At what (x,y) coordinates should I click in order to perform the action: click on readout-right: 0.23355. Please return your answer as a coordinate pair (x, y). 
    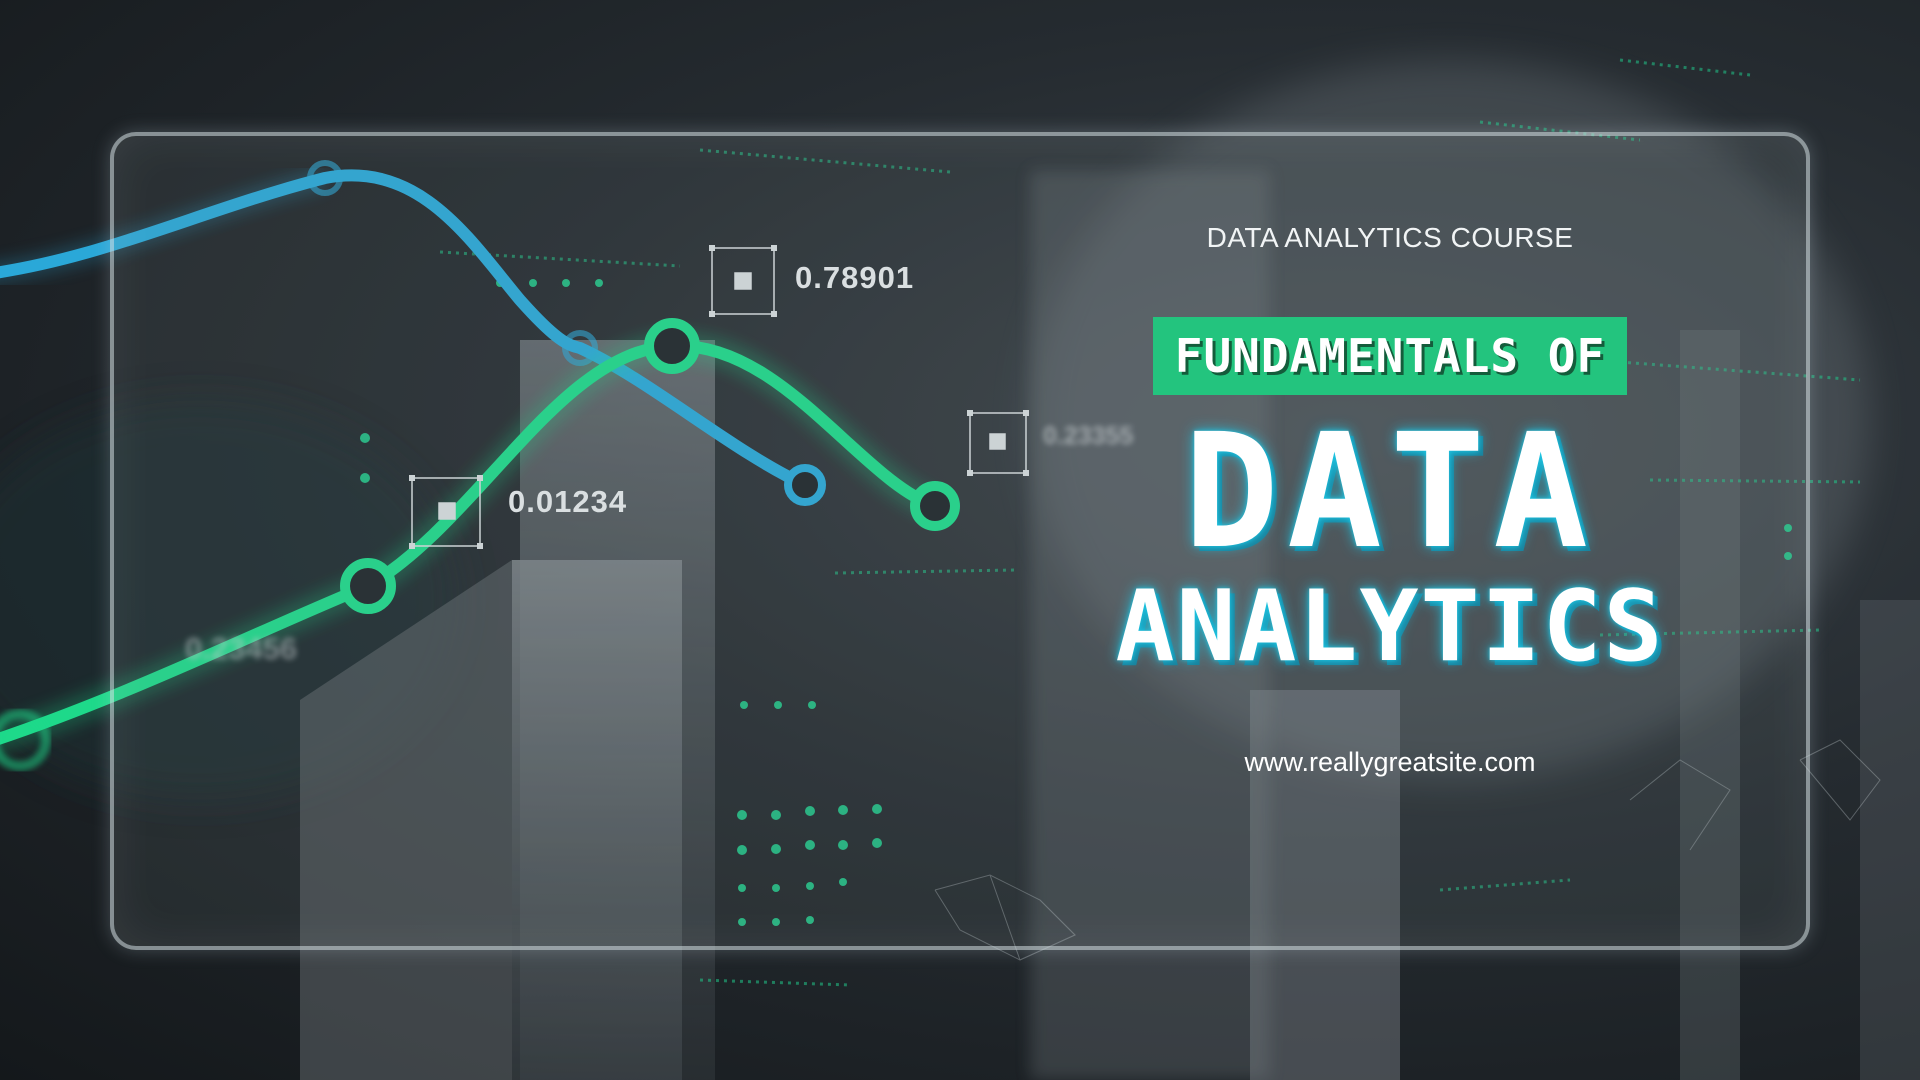
    Looking at the image, I should click on (1088, 436).